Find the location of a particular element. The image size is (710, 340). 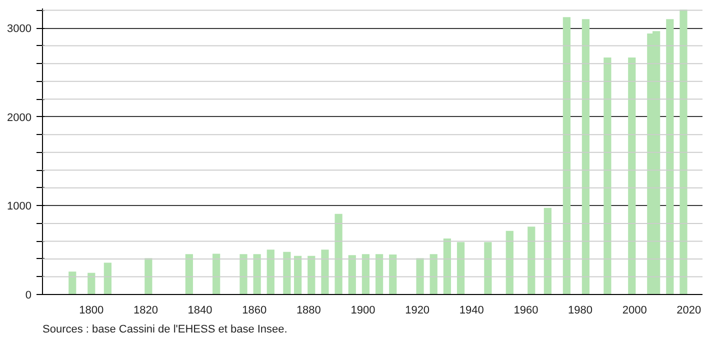

x-tick-label: 1840 is located at coordinates (200, 310).